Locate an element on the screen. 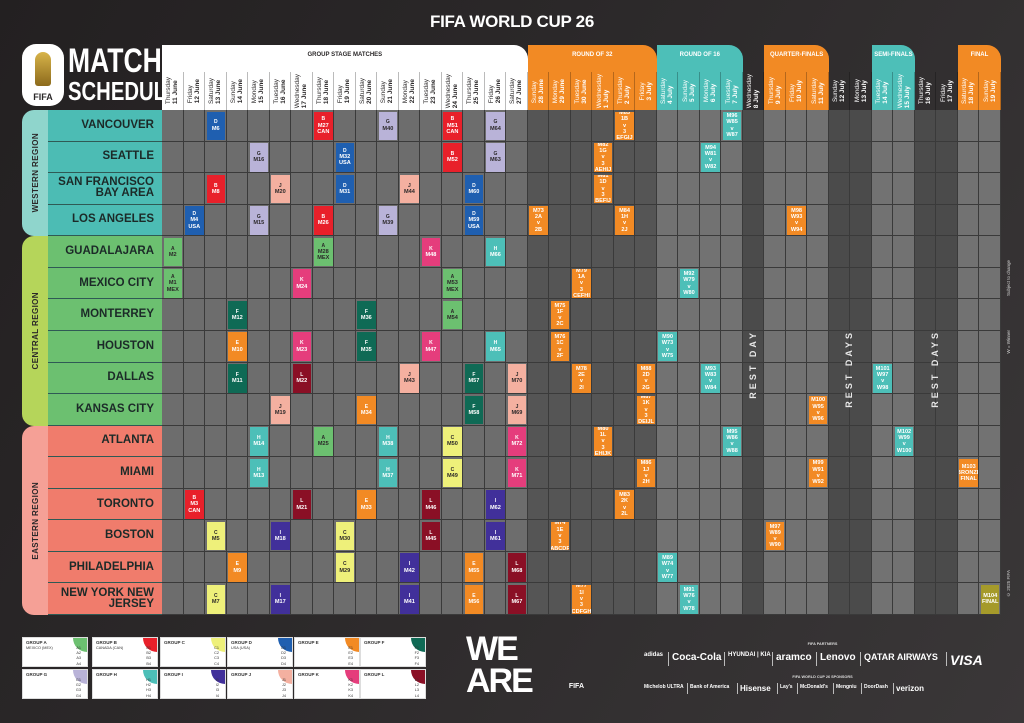 Image resolution: width=1024 pixels, height=723 pixels. match-cell: B M51 CAN is located at coordinates (452, 126).